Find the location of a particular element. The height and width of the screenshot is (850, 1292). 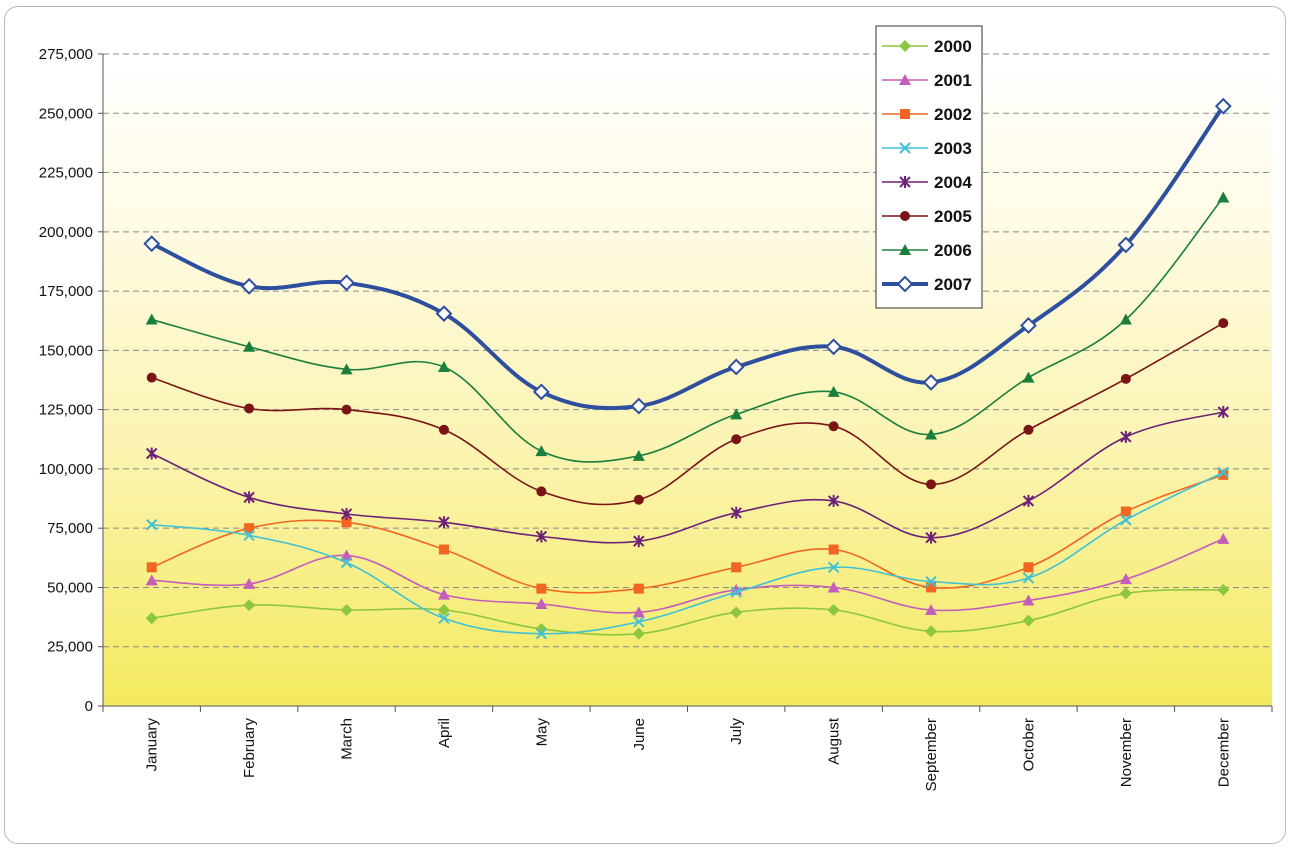

legend-label: 2004 is located at coordinates (953, 182).